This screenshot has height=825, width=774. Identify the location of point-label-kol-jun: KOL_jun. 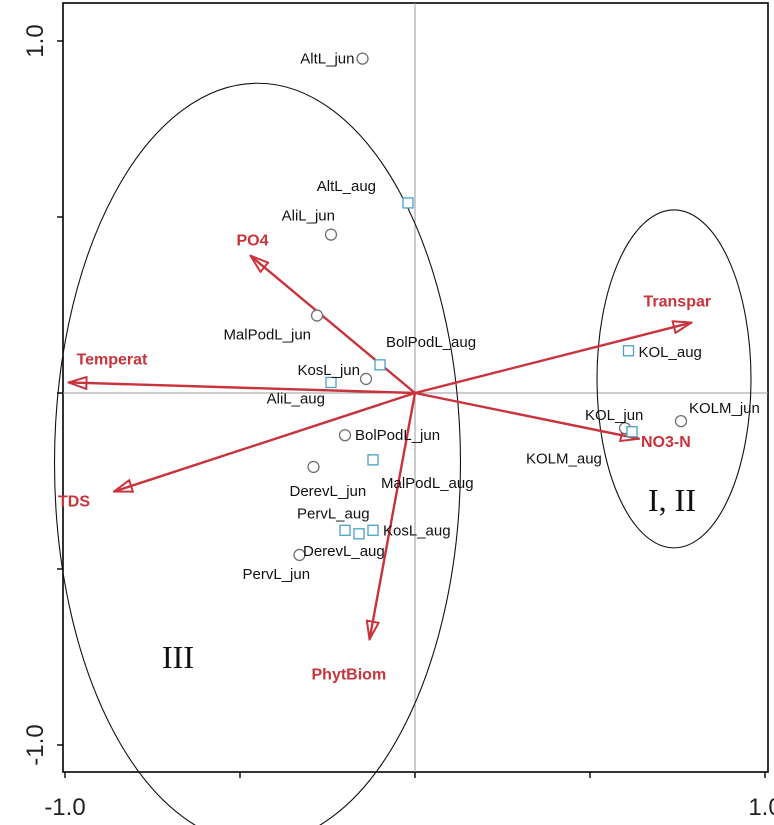
(614, 415).